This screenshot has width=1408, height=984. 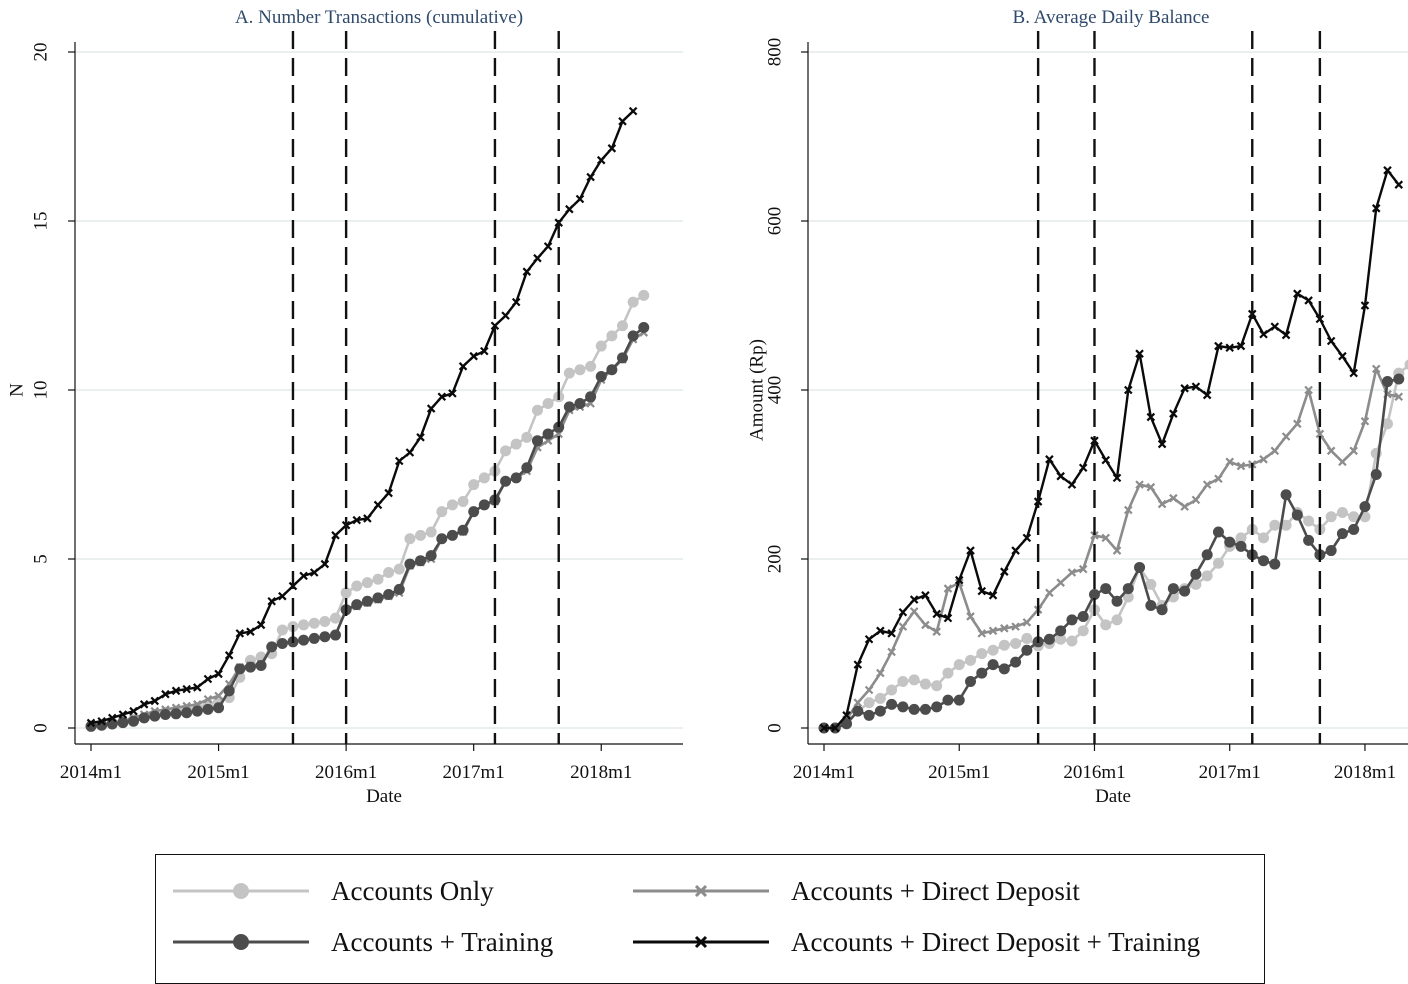 I want to click on y-tick-label: 10, so click(x=40, y=390).